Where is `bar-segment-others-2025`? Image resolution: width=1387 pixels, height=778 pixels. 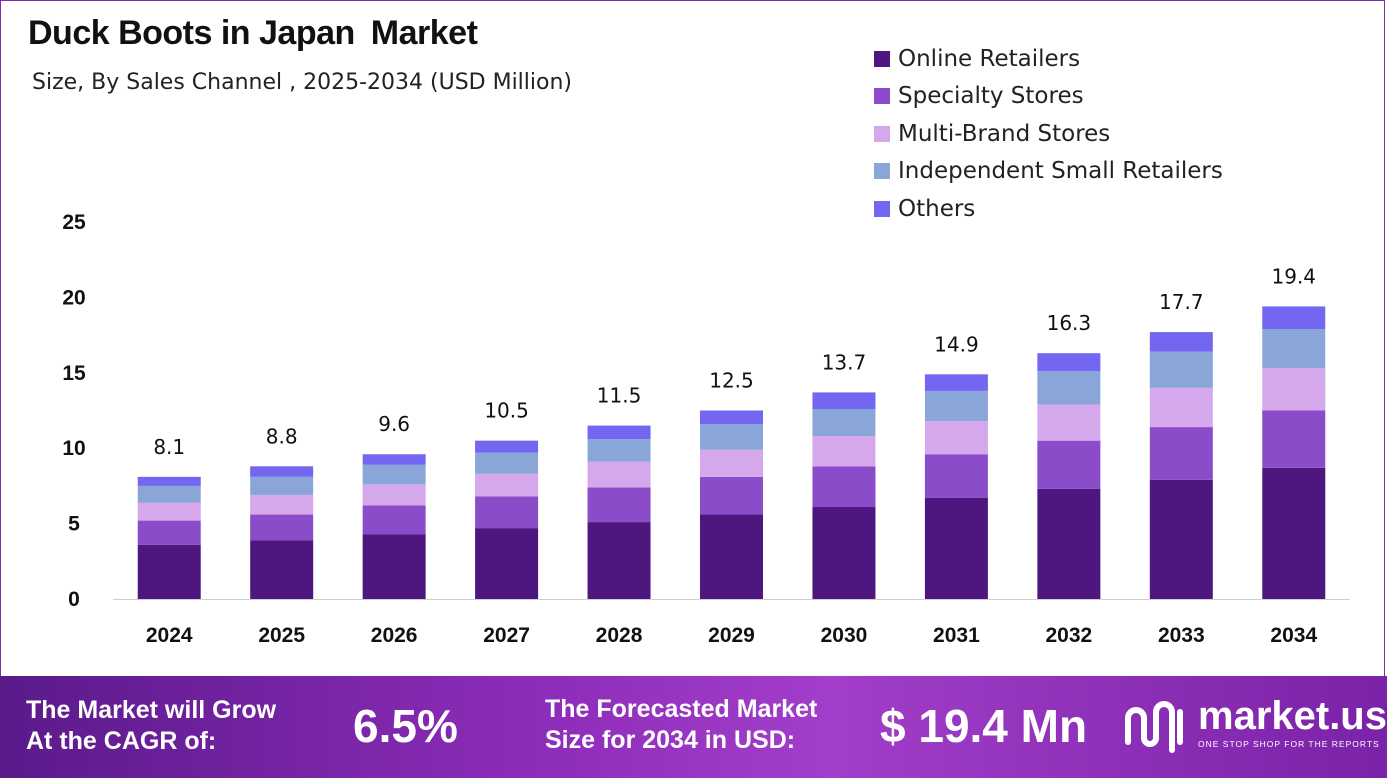
bar-segment-others-2025 is located at coordinates (282, 471).